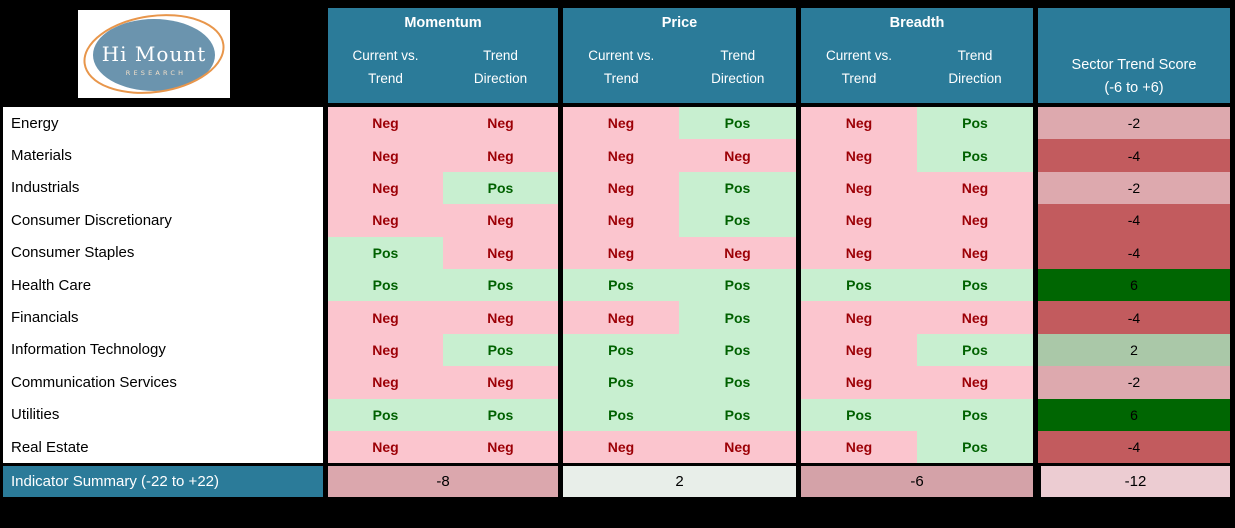 The width and height of the screenshot is (1235, 528). I want to click on subheader-momentum-trend-direction: Trend Direction, so click(500, 67).